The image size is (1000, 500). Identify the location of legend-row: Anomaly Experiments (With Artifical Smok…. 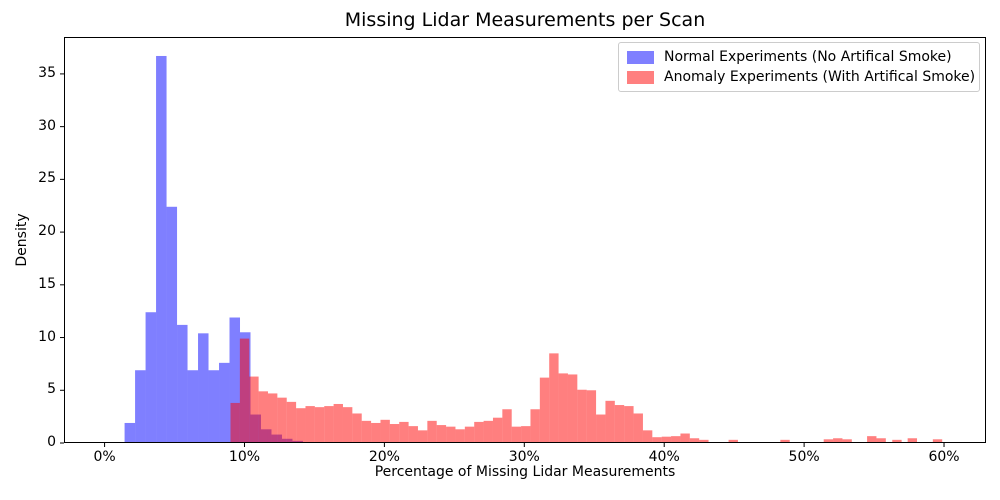
(801, 77).